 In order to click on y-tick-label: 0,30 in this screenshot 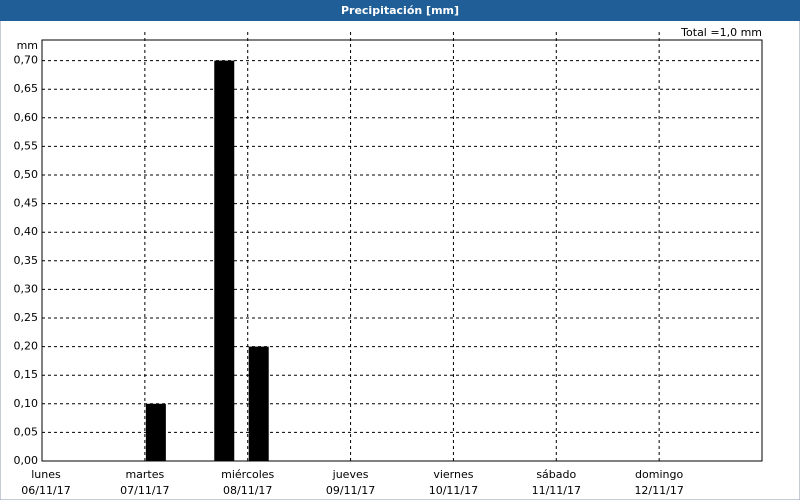, I will do `click(26, 288)`.